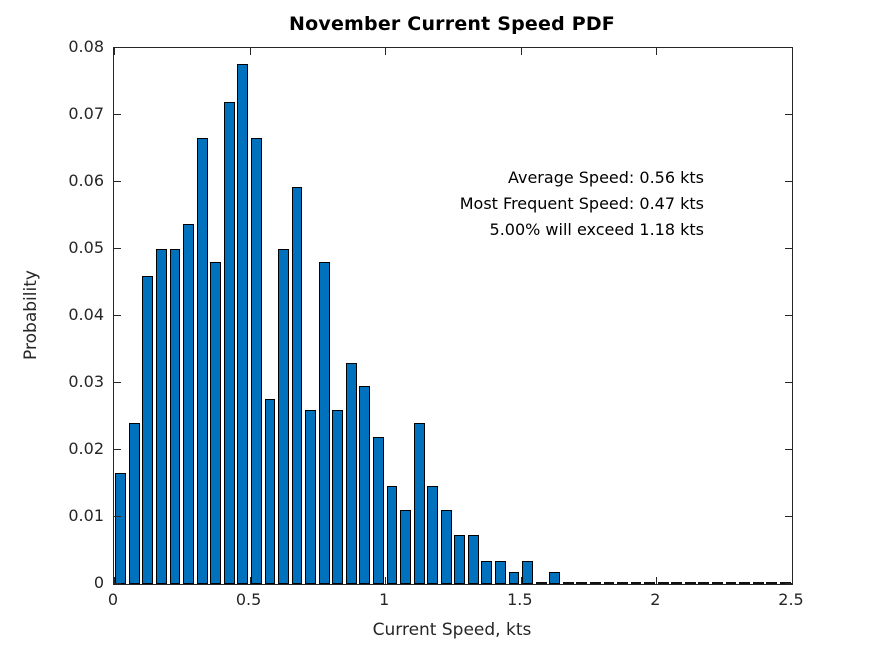 This screenshot has height=656, width=875. I want to click on y-tick-label: 0.04, so click(86, 314).